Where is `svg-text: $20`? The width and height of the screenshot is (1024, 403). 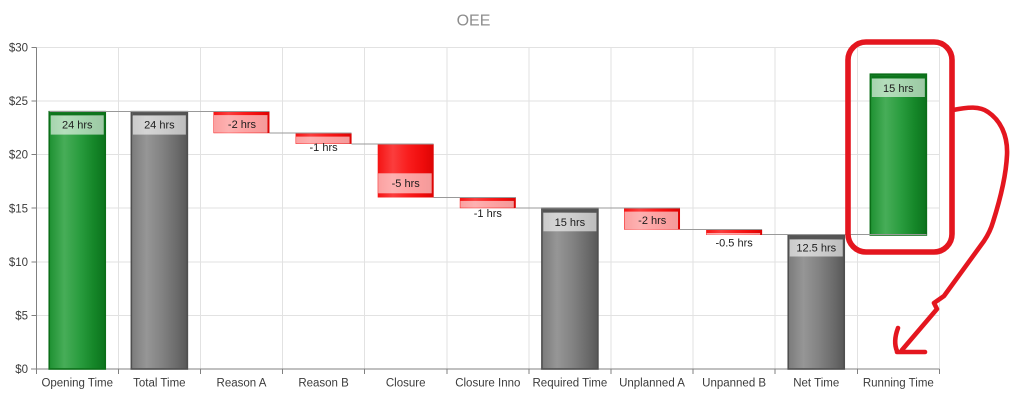
svg-text: $20 is located at coordinates (18, 156).